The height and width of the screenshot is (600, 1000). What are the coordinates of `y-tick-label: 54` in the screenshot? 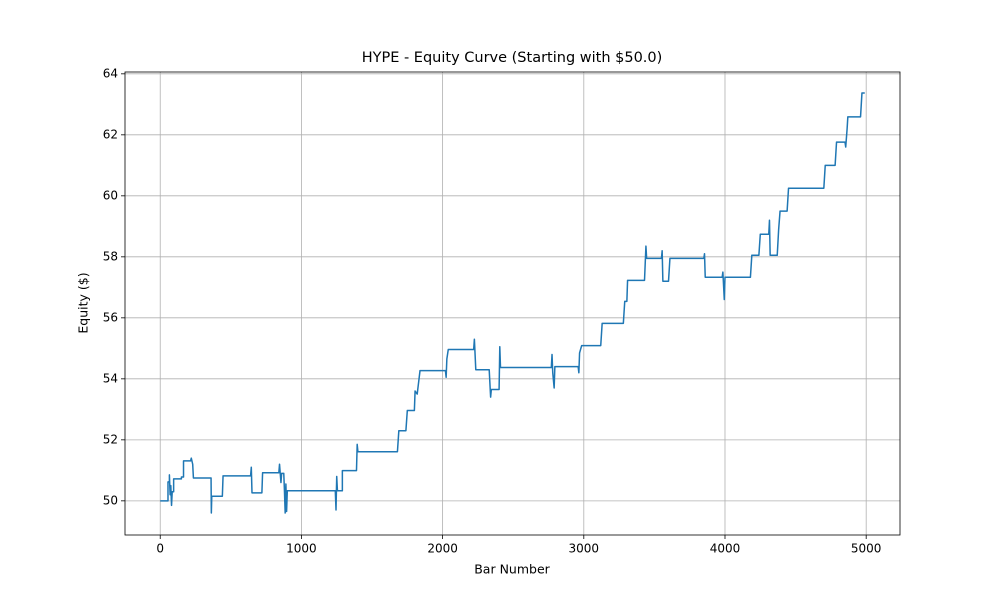 It's located at (110, 378).